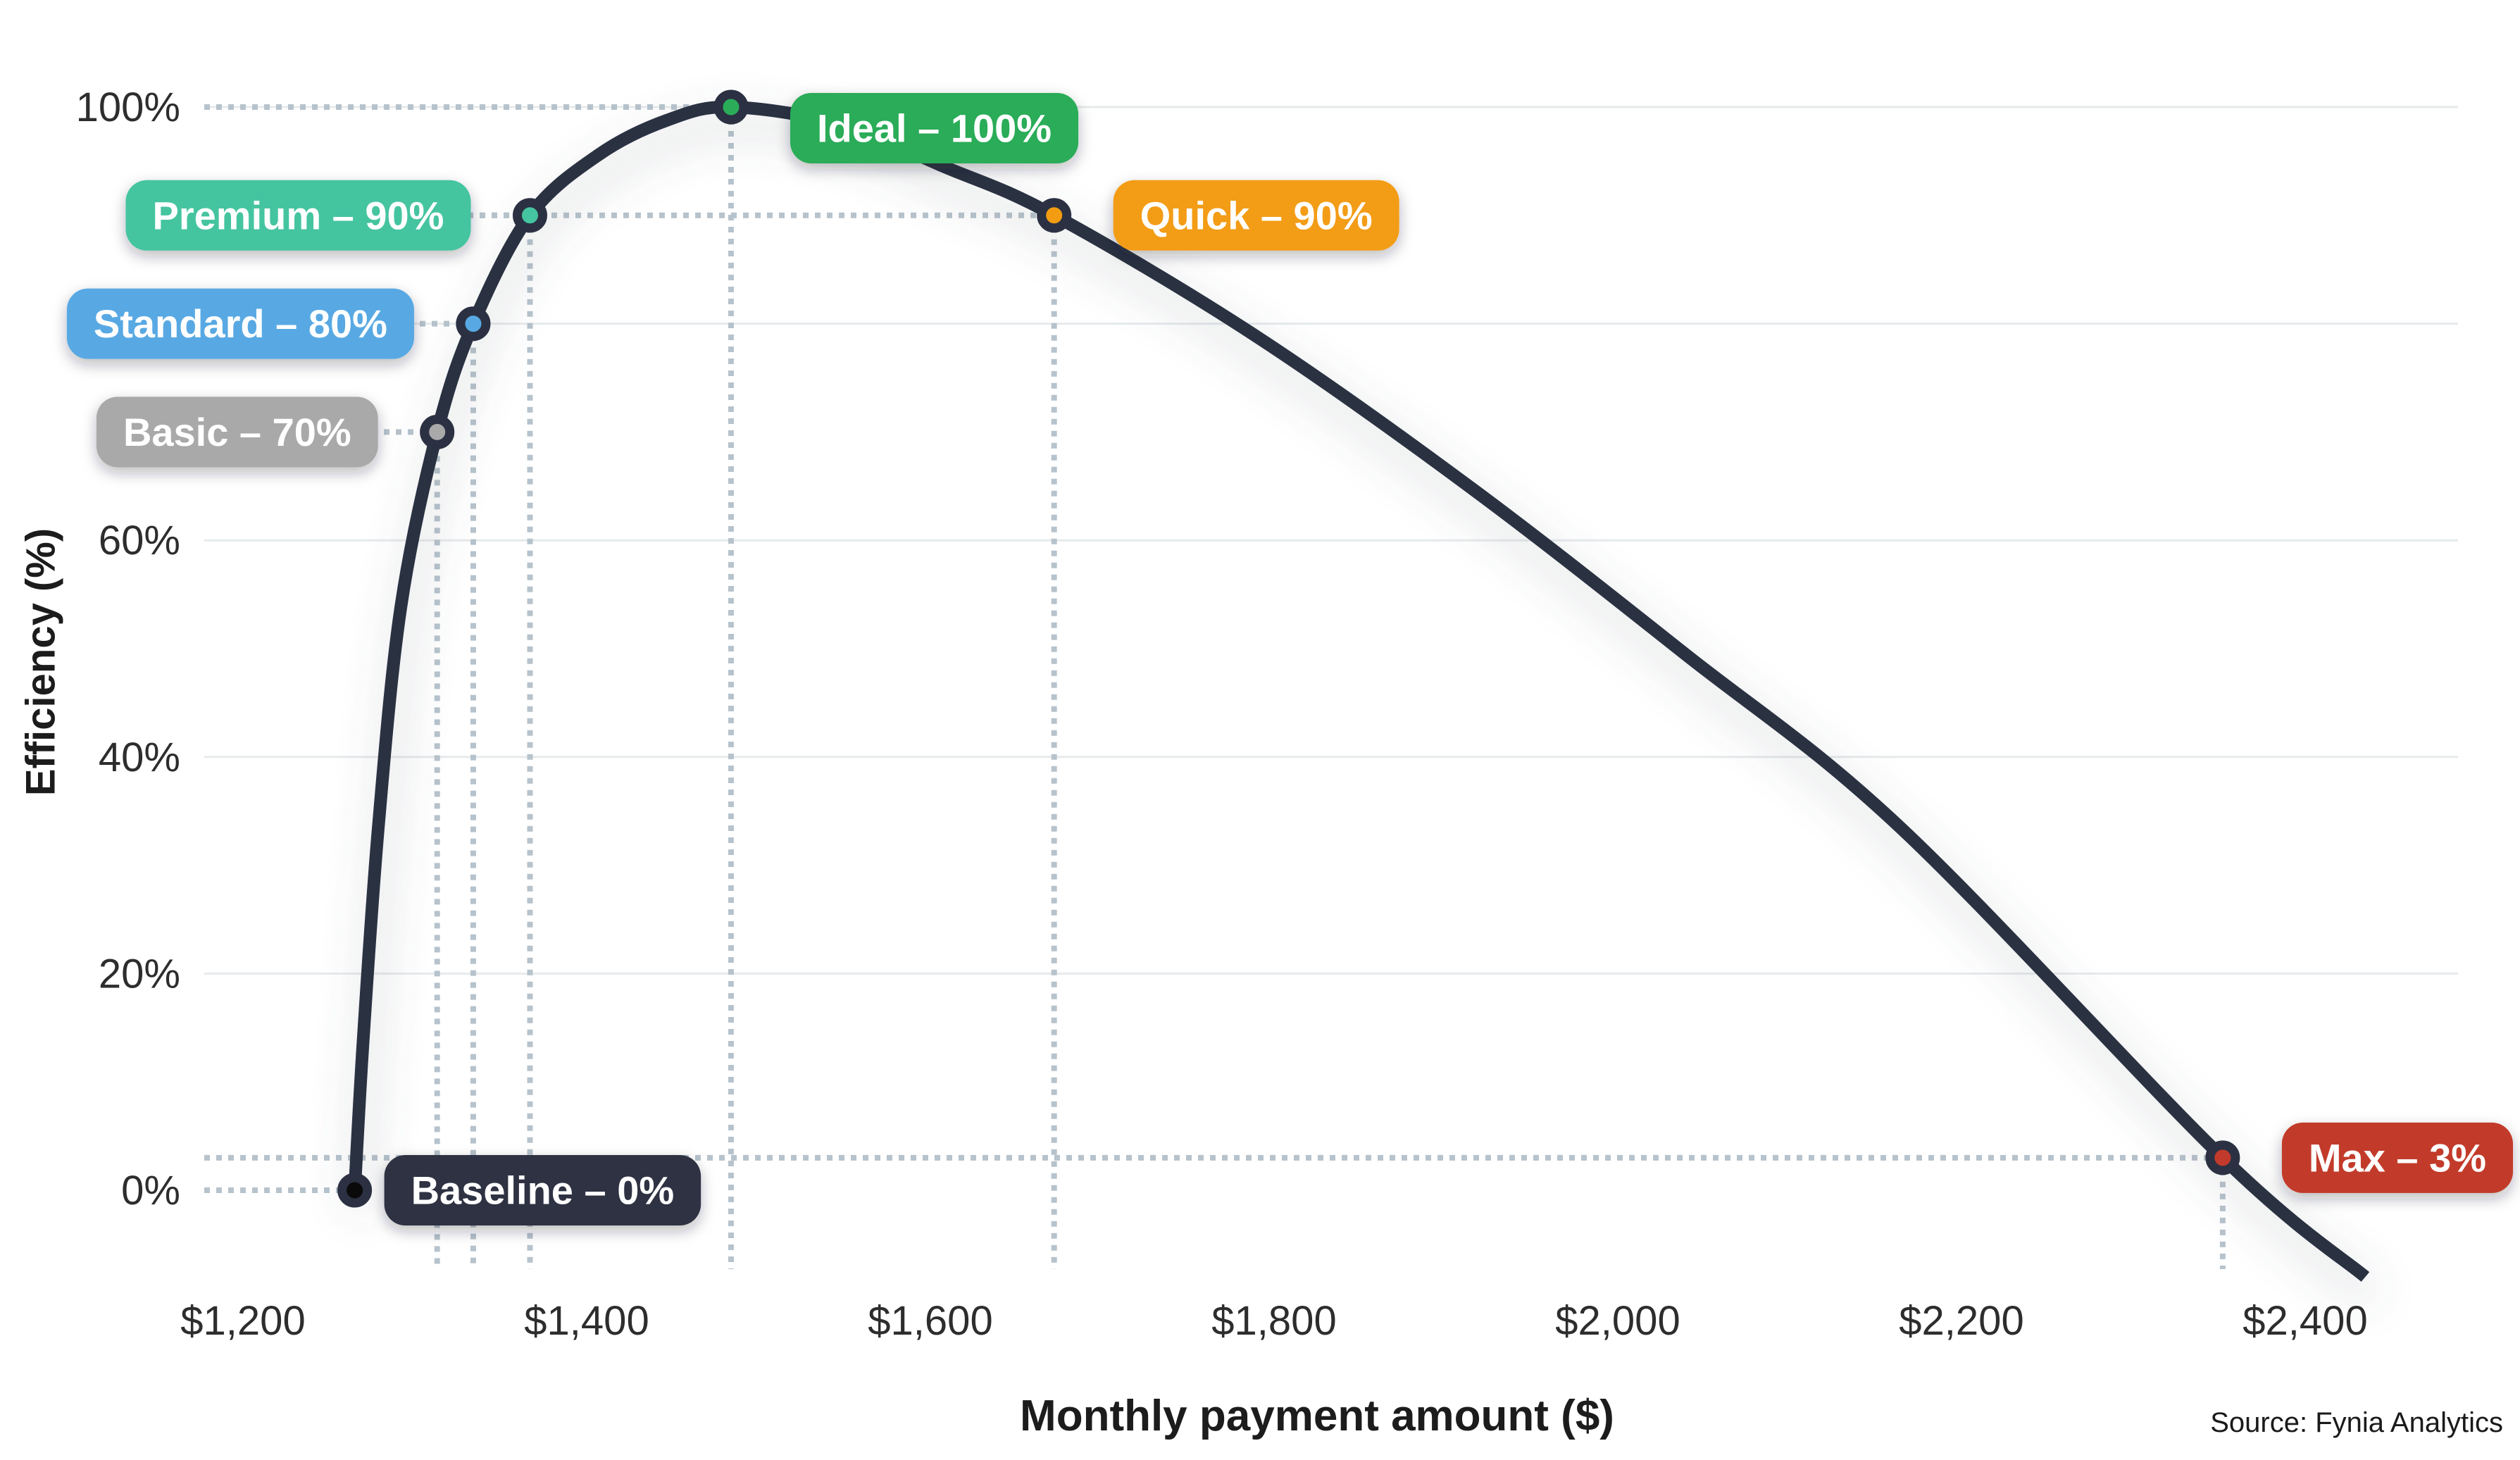  Describe the element at coordinates (140, 974) in the screenshot. I see `y-tick-20: 20%` at that location.